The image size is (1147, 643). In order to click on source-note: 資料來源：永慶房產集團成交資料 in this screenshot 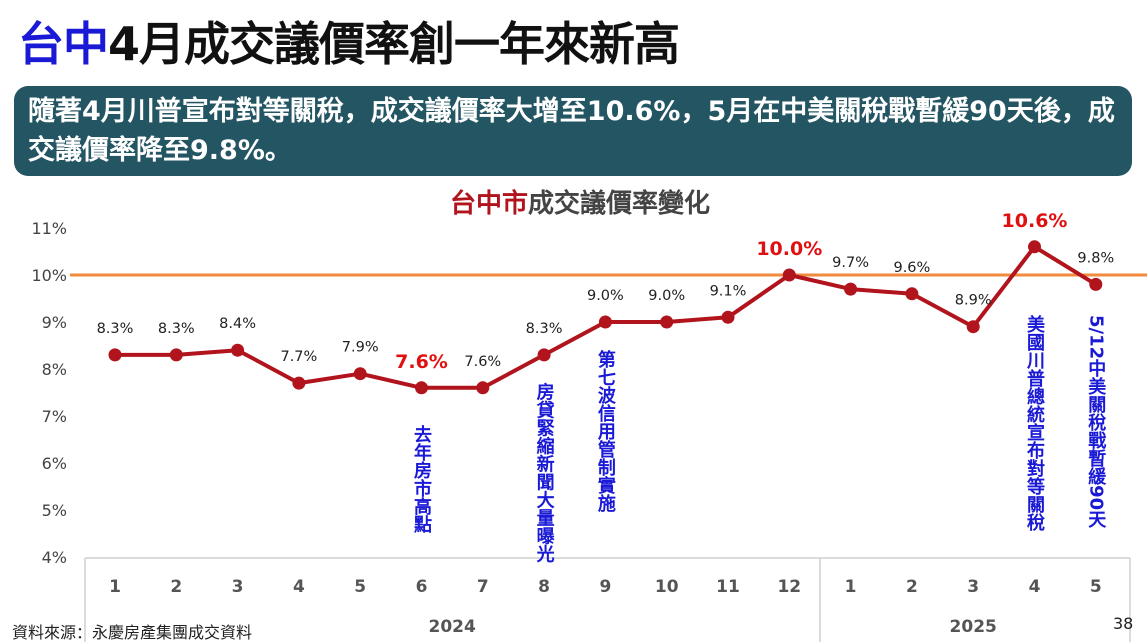, I will do `click(132, 632)`.